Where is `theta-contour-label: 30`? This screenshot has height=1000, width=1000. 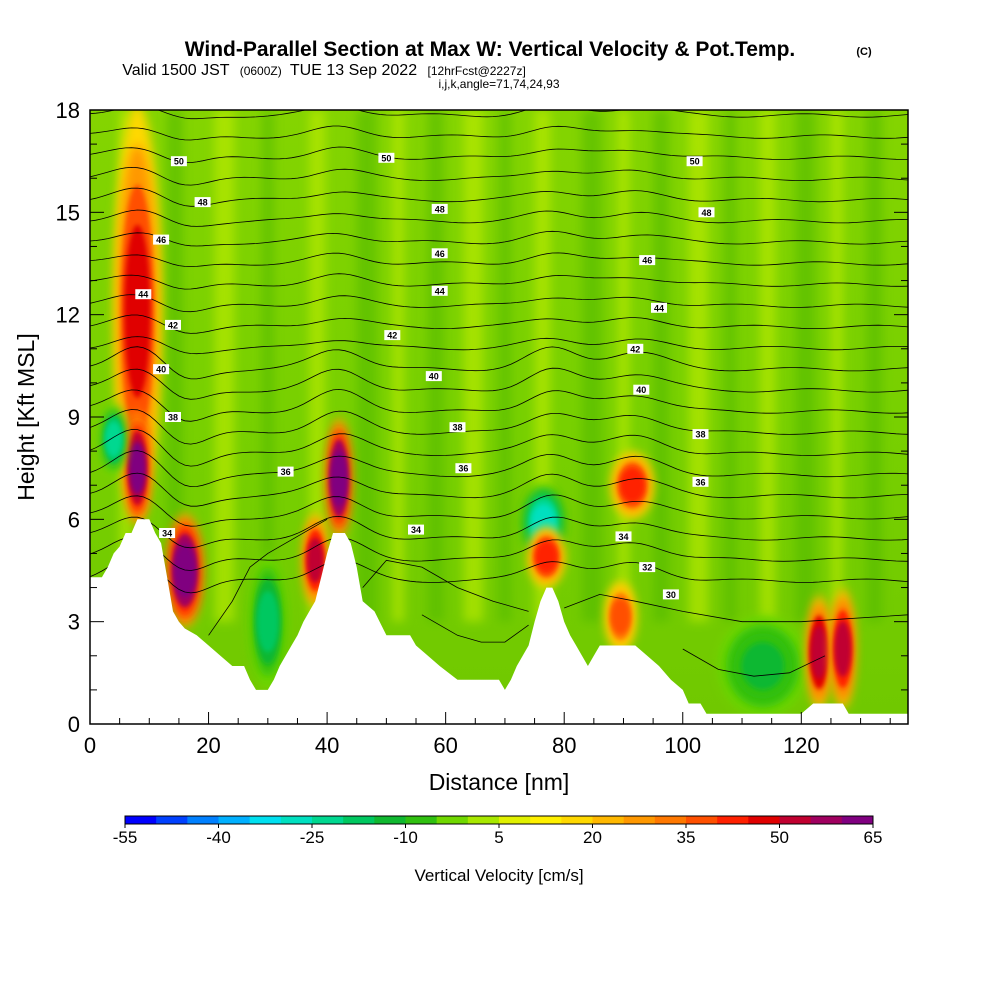 theta-contour-label: 30 is located at coordinates (670, 594).